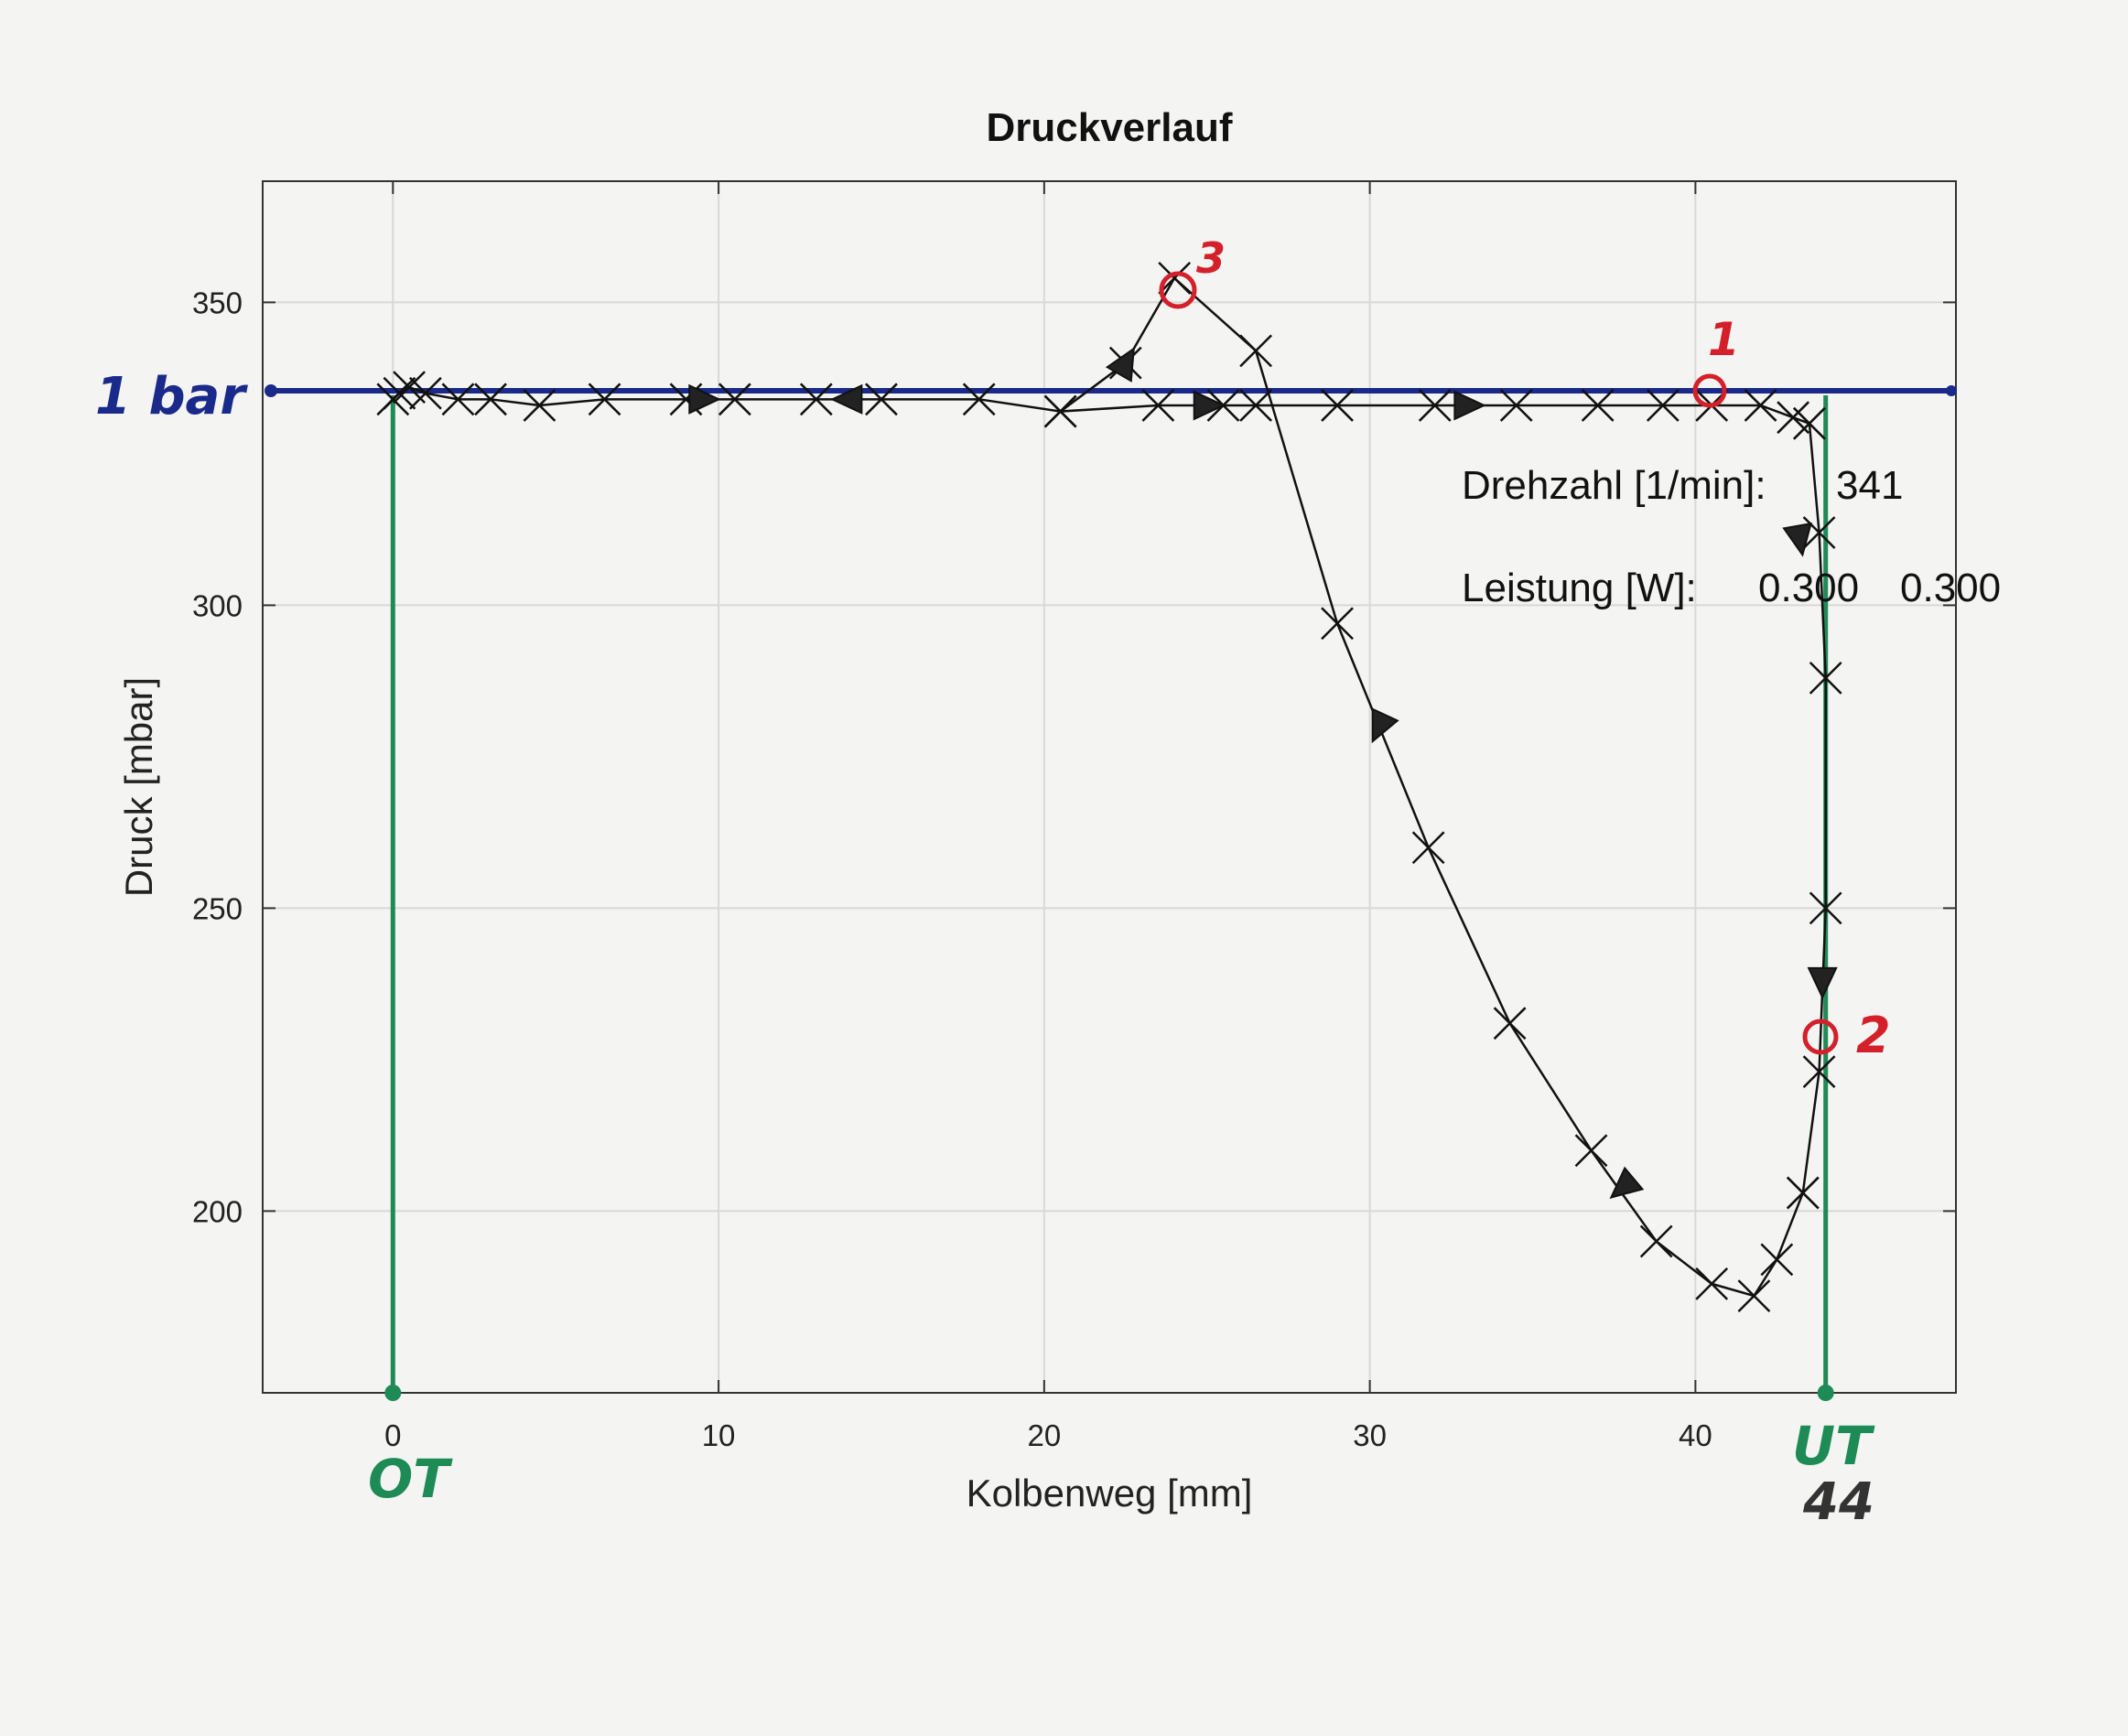 The width and height of the screenshot is (2128, 1736). What do you see at coordinates (1950, 588) in the screenshot?
I see `leistung-value-2: 0.300` at bounding box center [1950, 588].